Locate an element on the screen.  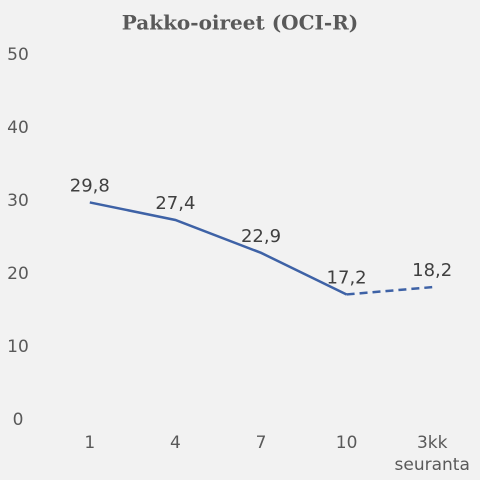
data-label: 22,9 is located at coordinates (261, 236).